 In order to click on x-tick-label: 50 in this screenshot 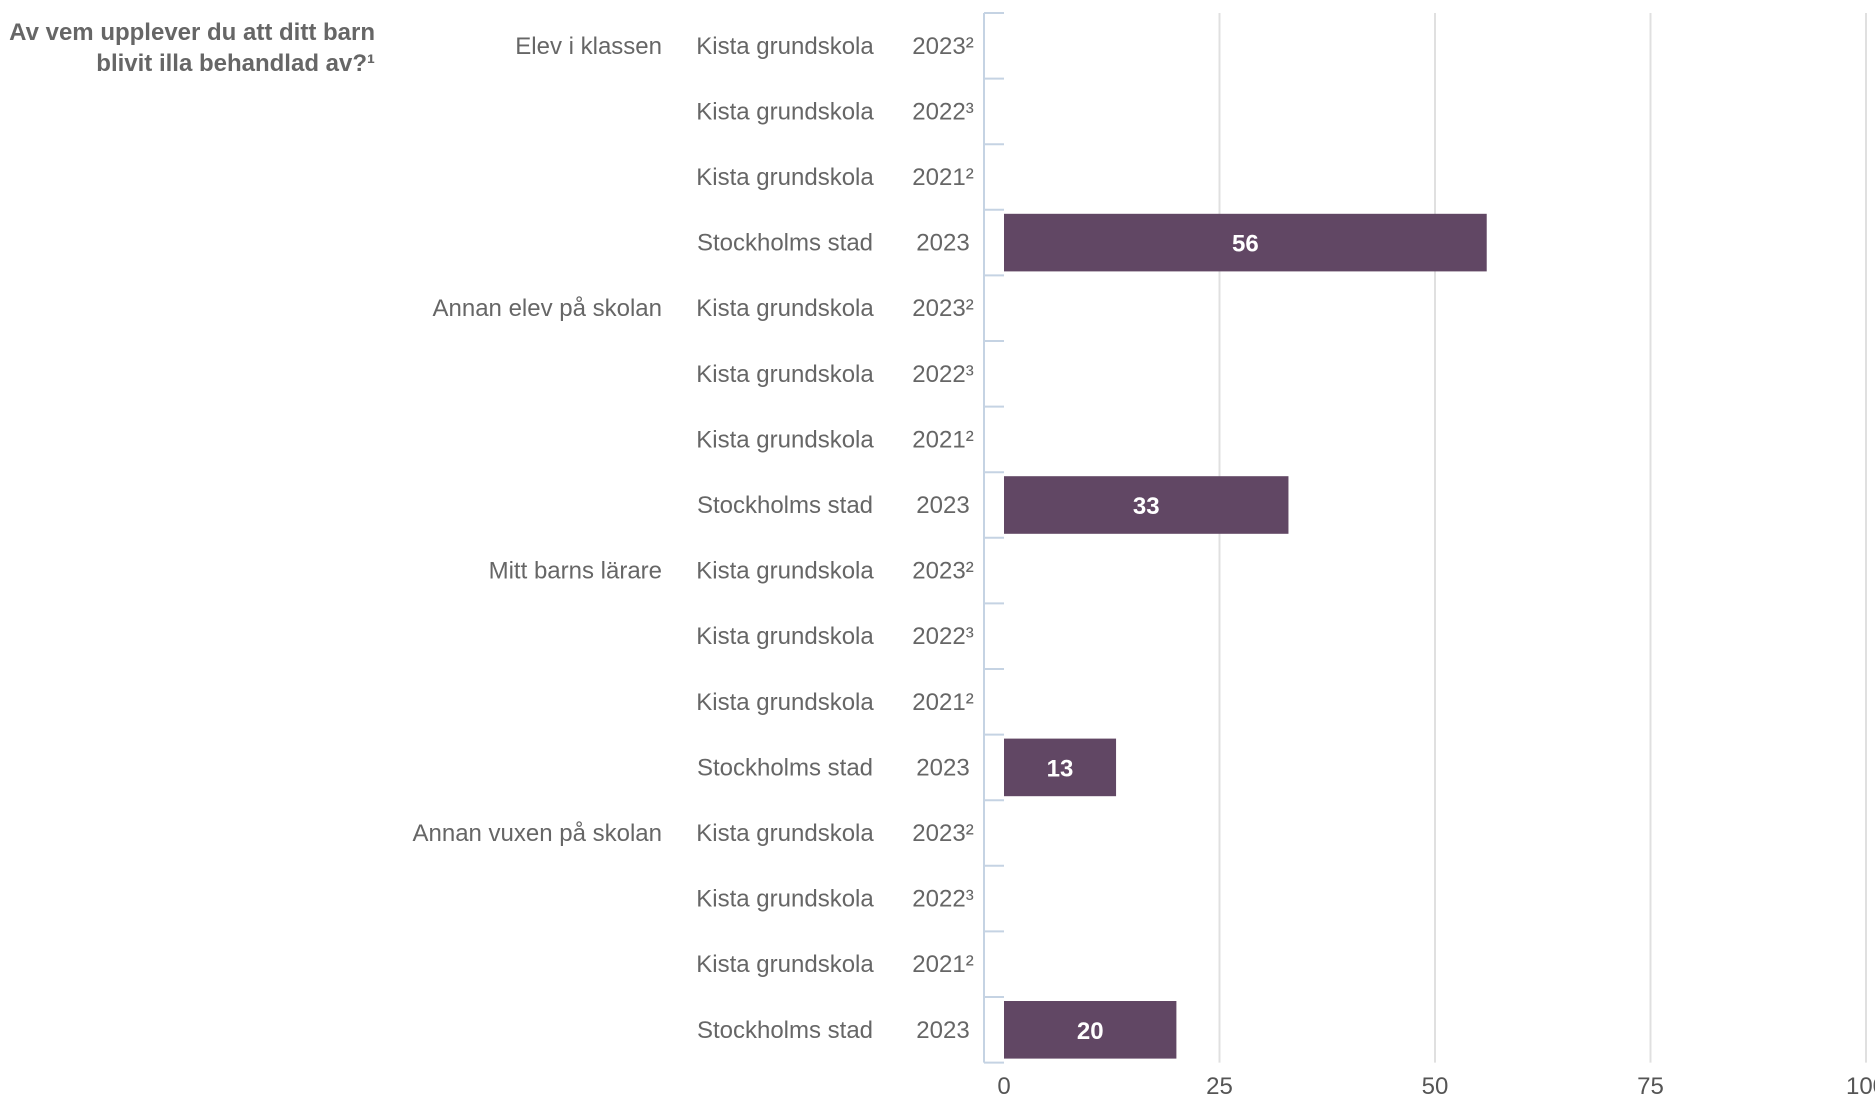, I will do `click(1435, 1086)`.